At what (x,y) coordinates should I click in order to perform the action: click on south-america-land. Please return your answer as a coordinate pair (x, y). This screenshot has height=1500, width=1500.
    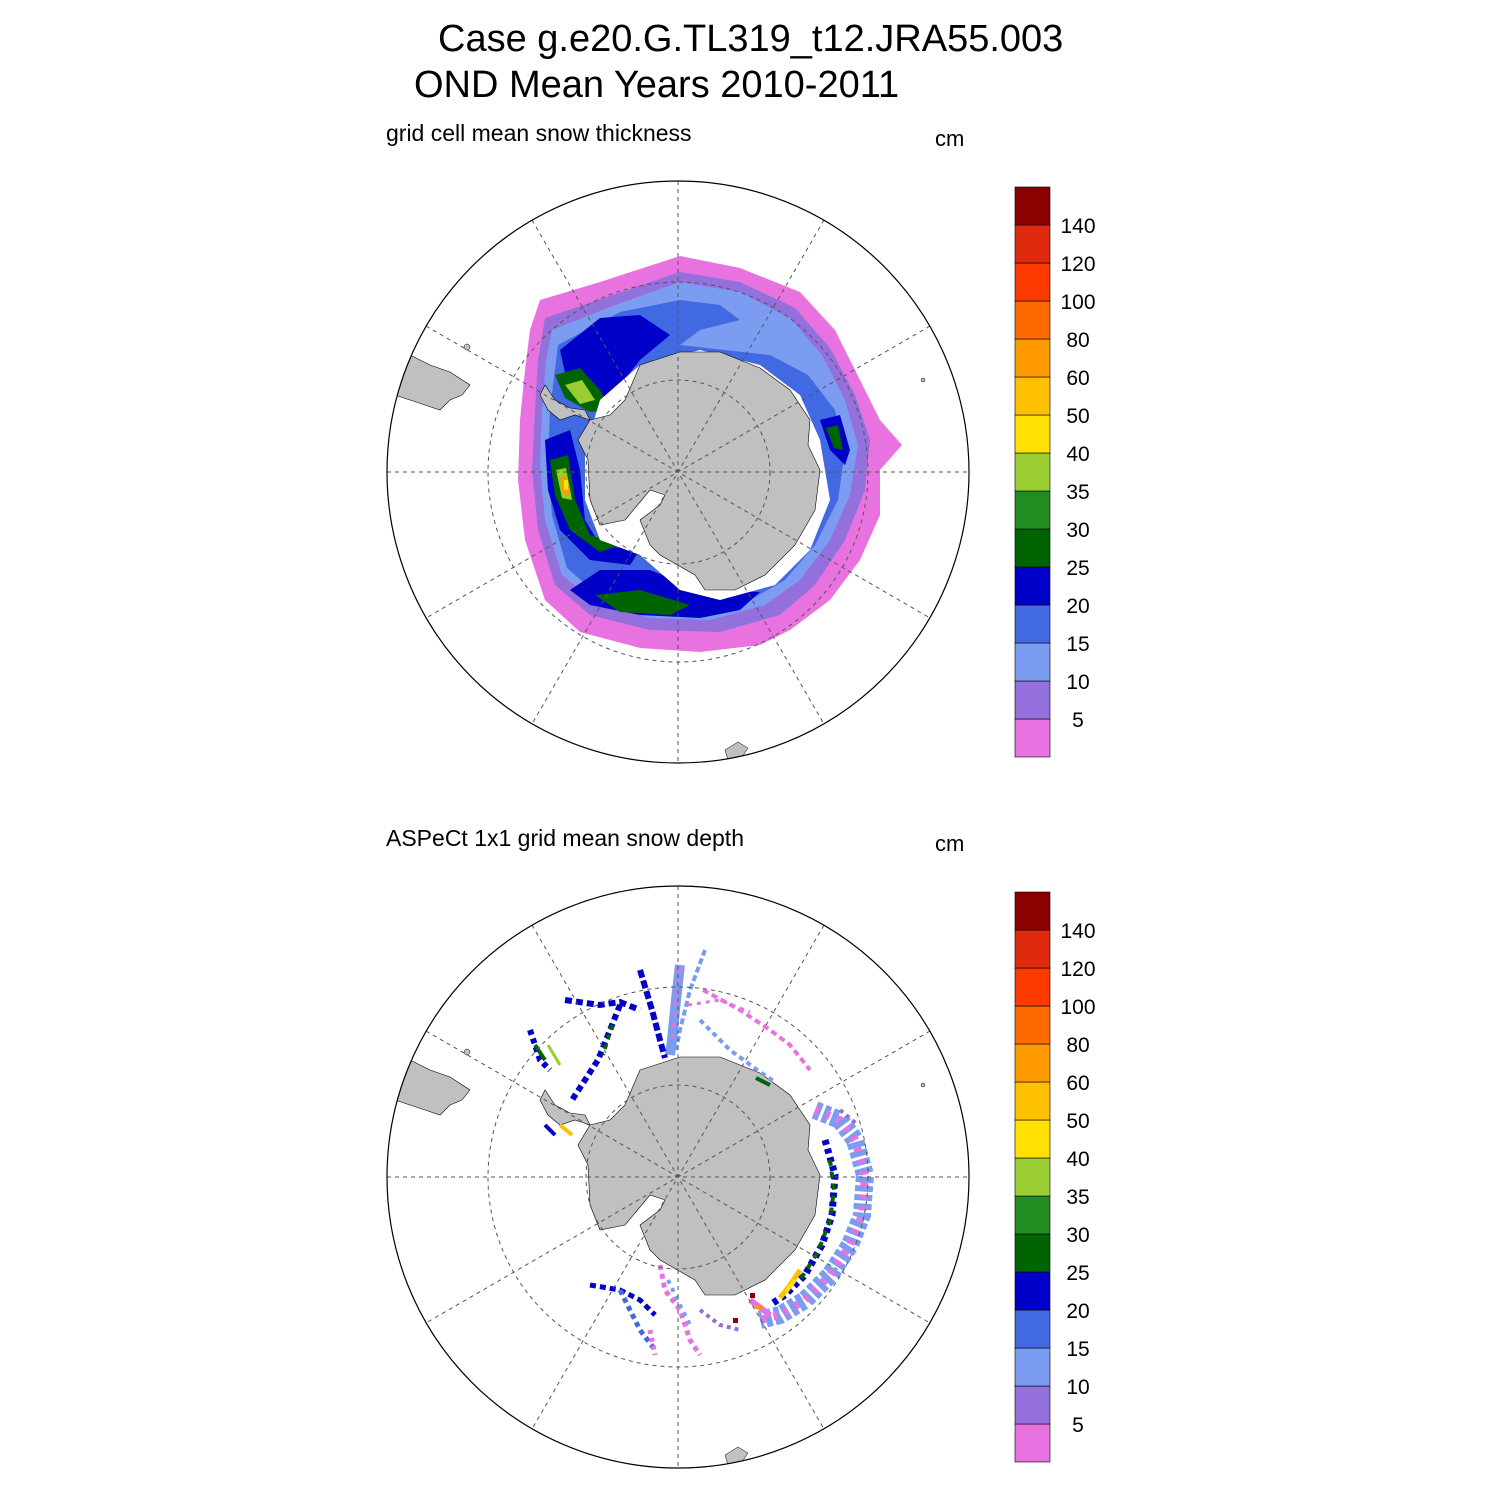
    Looking at the image, I should click on (428, 380).